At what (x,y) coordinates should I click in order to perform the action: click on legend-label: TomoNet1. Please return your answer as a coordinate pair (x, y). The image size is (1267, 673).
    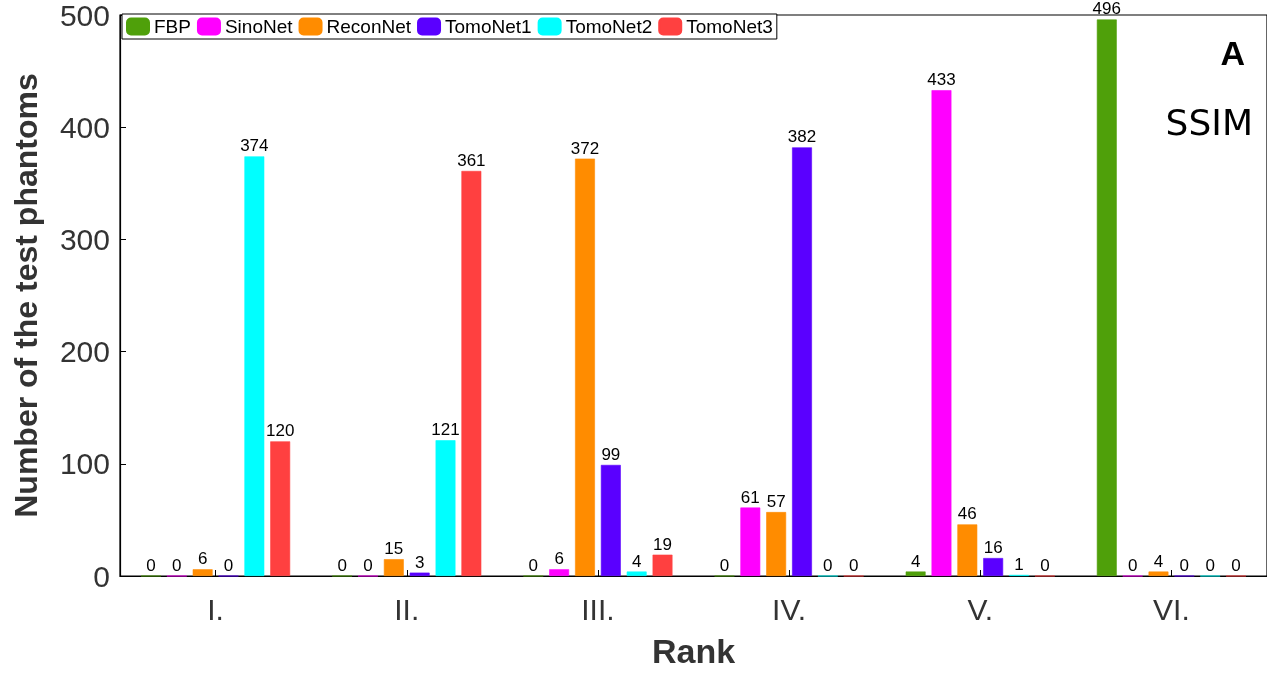
    Looking at the image, I should click on (488, 26).